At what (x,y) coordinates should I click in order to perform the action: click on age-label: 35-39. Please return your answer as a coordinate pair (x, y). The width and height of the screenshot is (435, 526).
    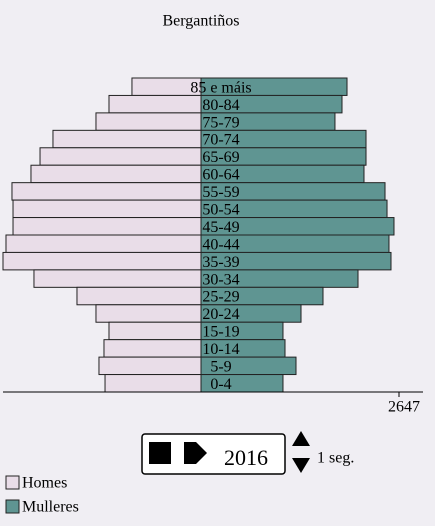
    Looking at the image, I should click on (220, 262).